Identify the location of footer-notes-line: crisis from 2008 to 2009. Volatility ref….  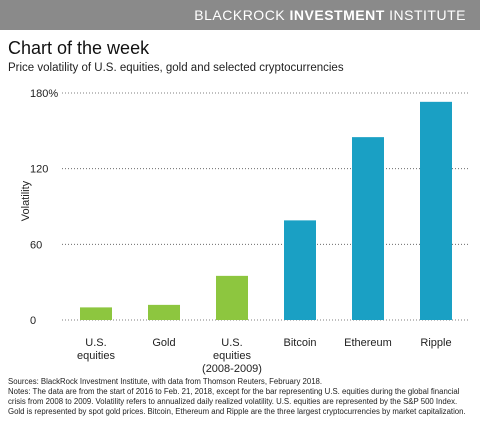
(233, 401).